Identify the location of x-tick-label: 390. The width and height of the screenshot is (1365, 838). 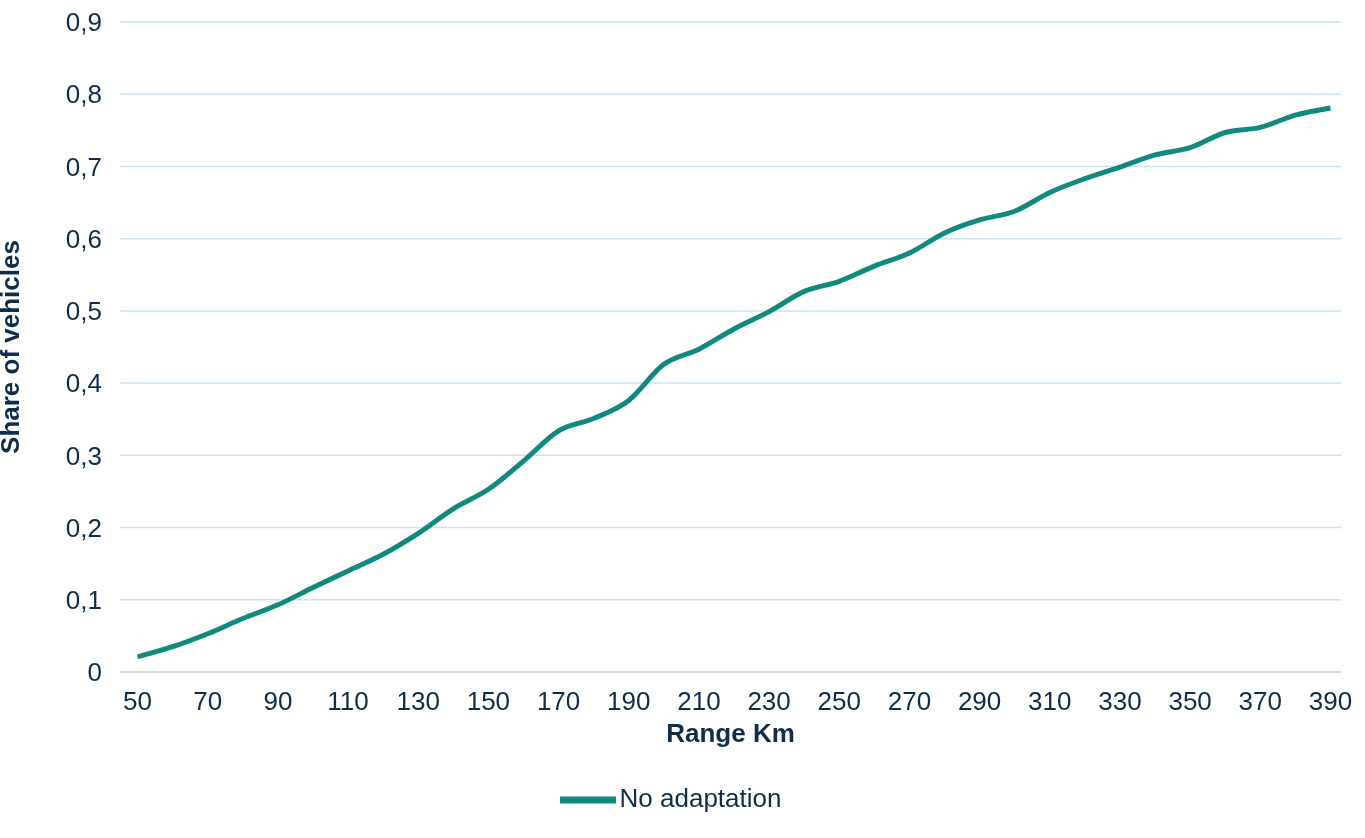
(1330, 701).